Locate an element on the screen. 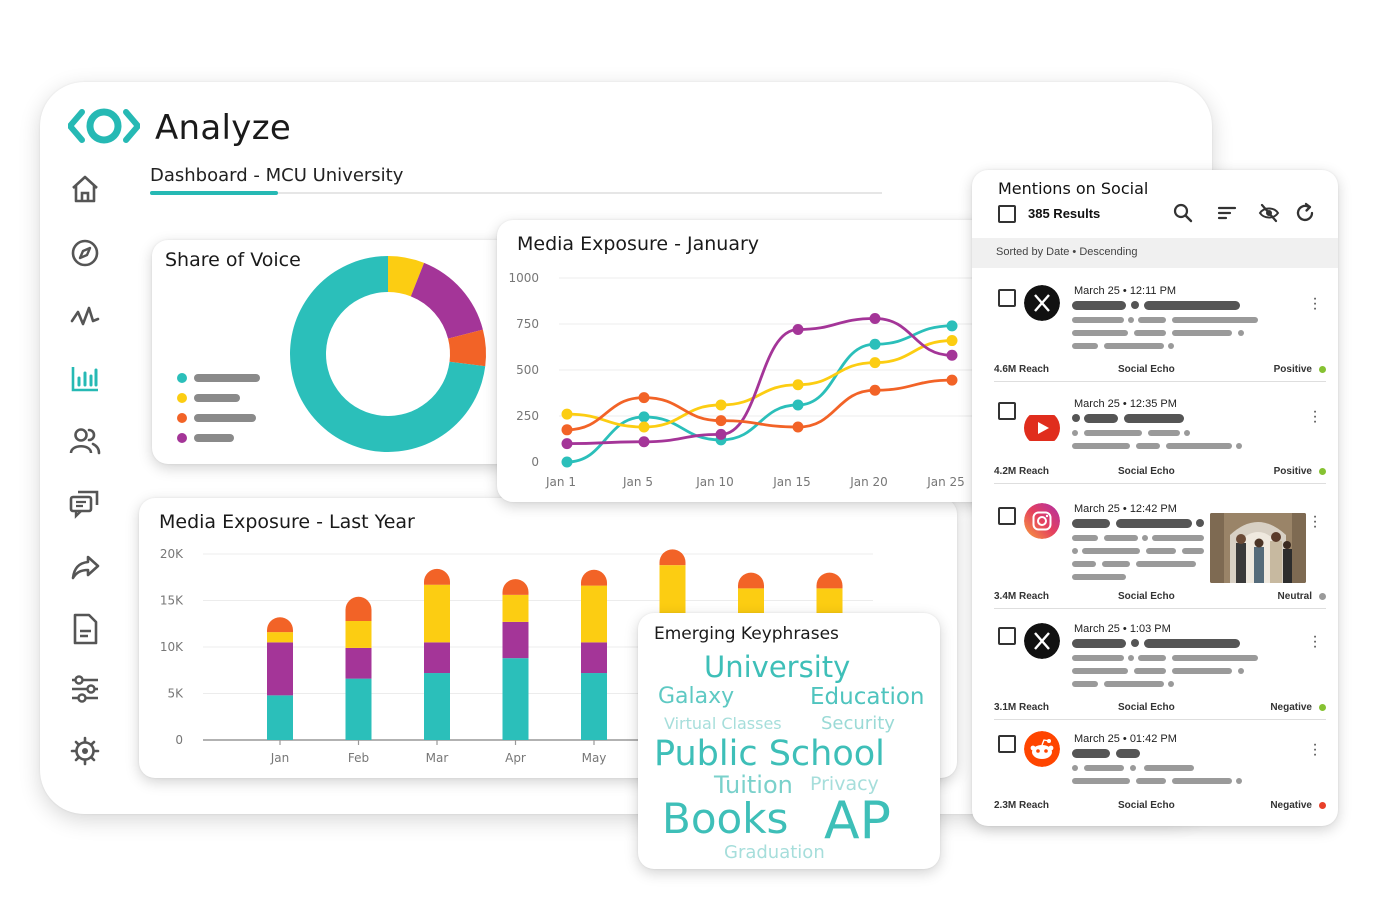  keyword-university: University is located at coordinates (777, 667).